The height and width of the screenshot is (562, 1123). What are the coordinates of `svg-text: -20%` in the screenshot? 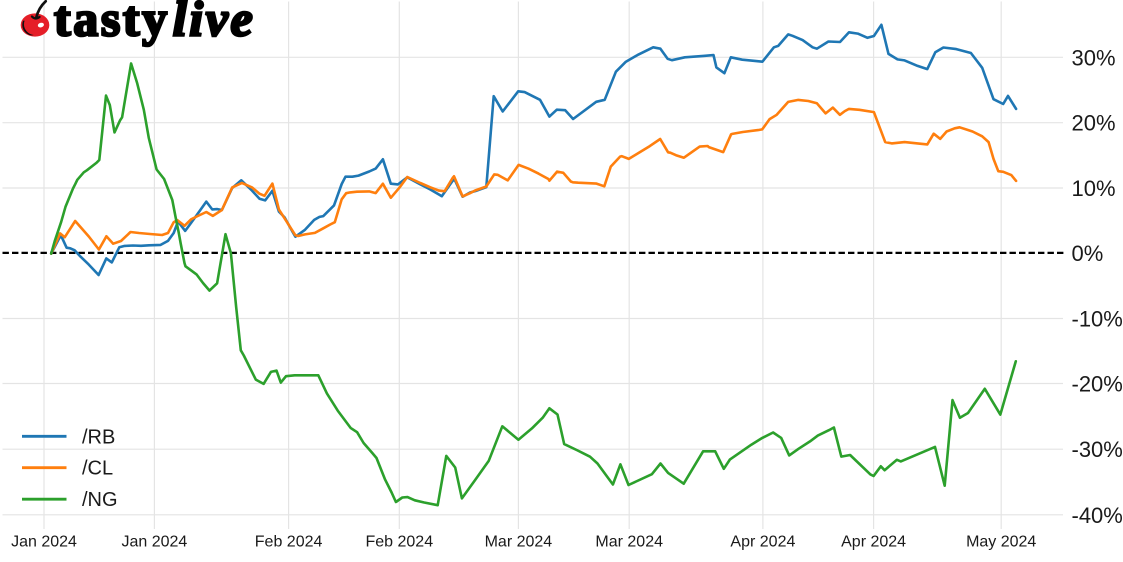 It's located at (1097, 384).